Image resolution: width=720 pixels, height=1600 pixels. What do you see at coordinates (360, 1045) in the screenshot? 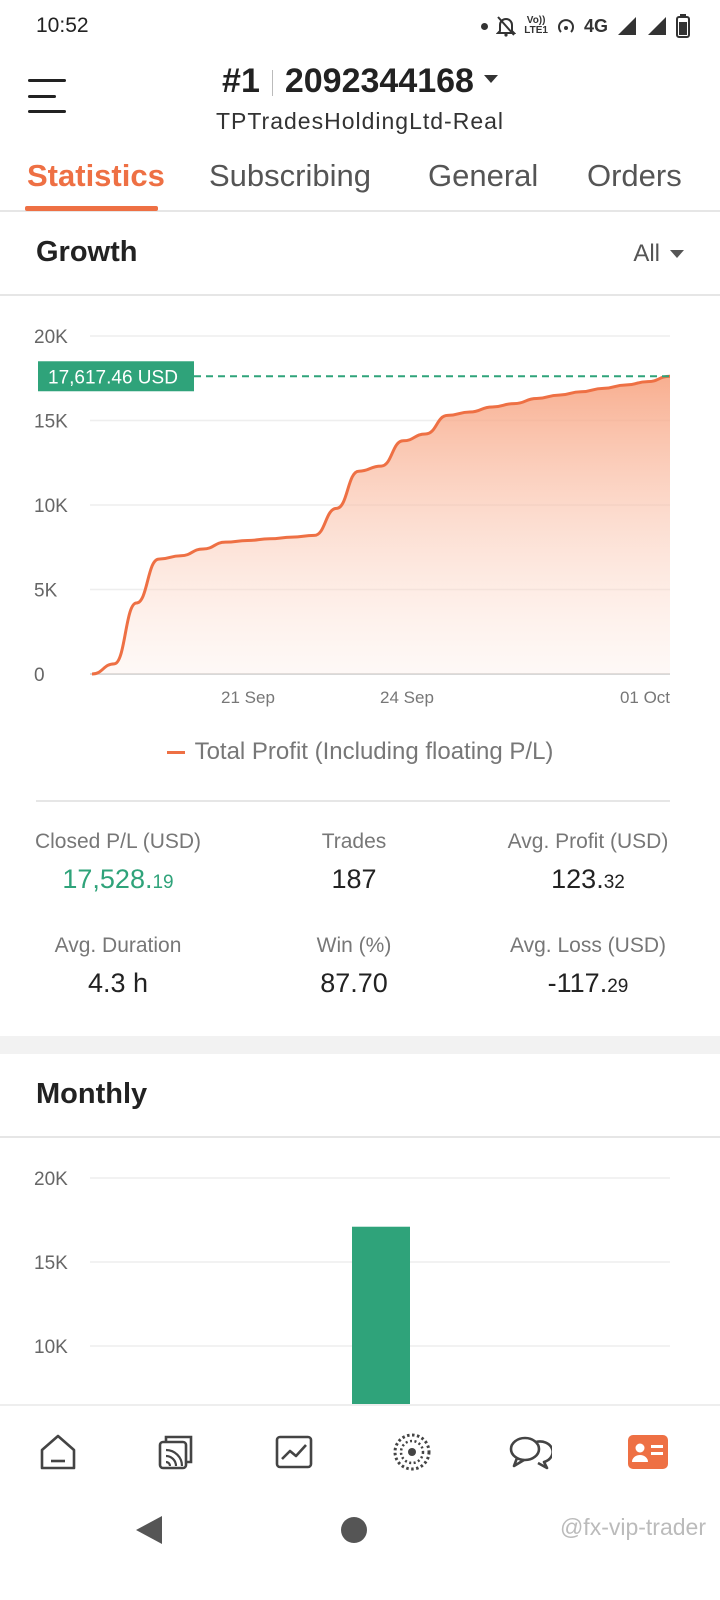
I see `section-gap` at bounding box center [360, 1045].